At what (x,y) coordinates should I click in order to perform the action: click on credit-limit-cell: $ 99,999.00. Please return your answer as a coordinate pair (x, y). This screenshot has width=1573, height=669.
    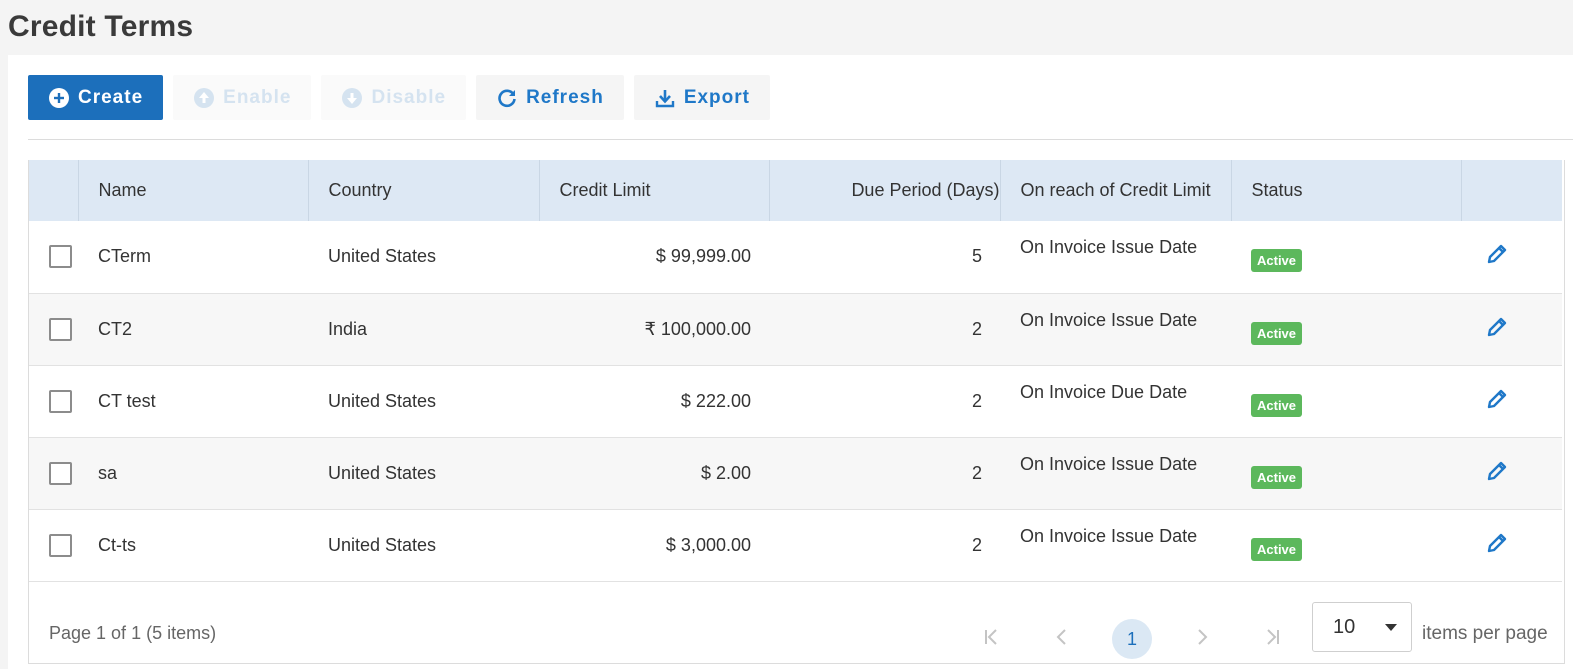
    Looking at the image, I should click on (654, 257).